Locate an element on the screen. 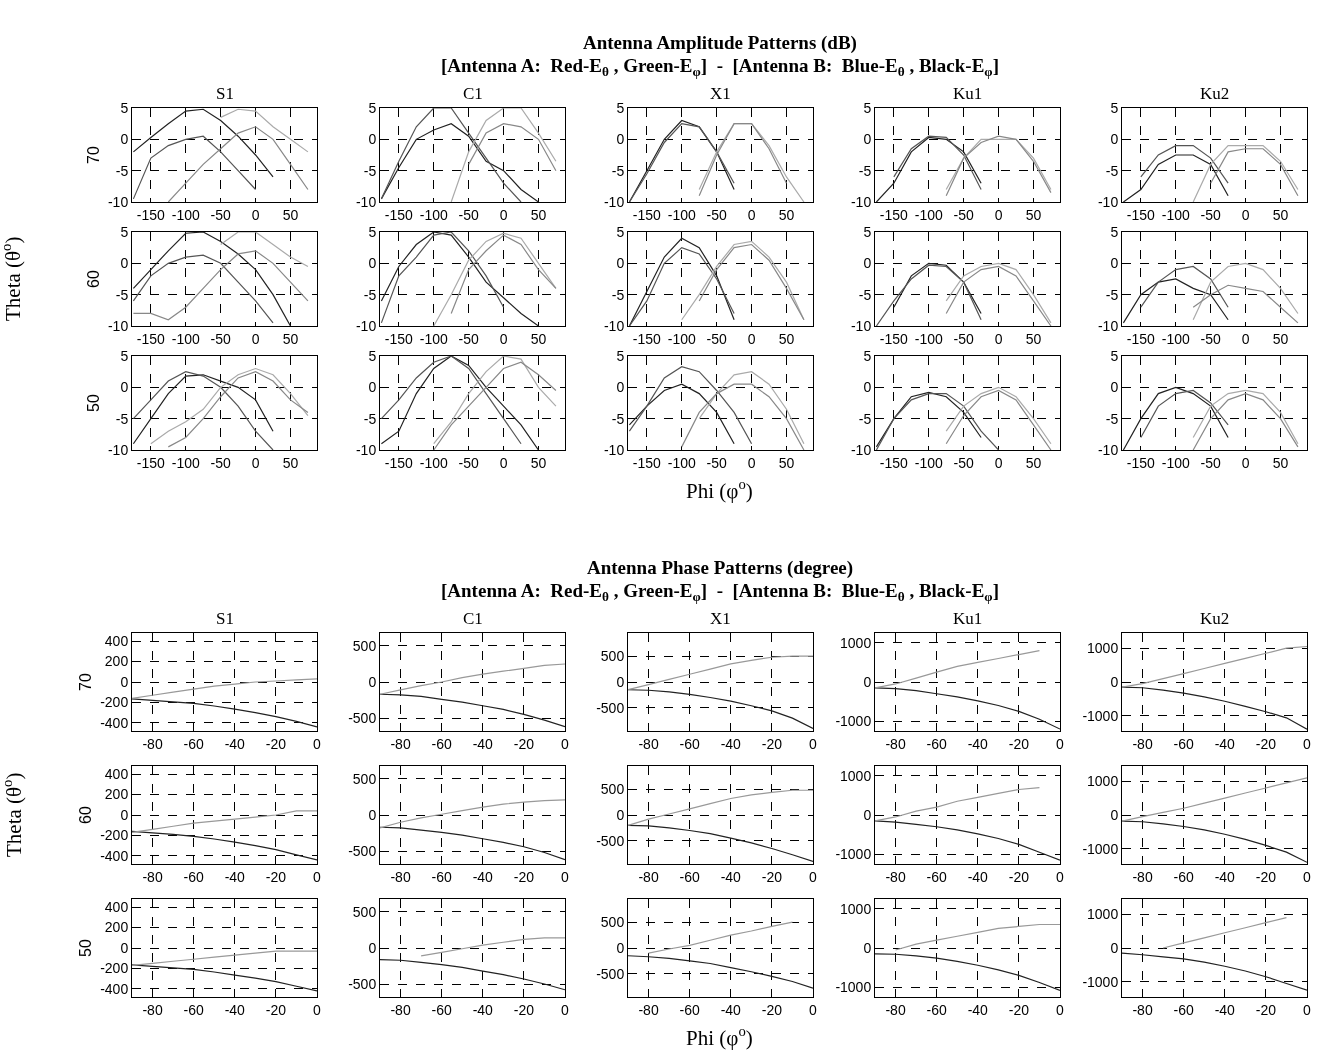  y-axis-title: 50 is located at coordinates (93, 403).